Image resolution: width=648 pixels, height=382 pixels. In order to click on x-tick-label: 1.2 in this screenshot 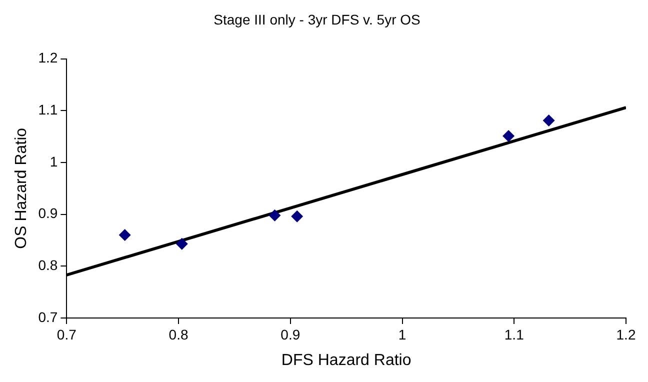, I will do `click(626, 334)`.